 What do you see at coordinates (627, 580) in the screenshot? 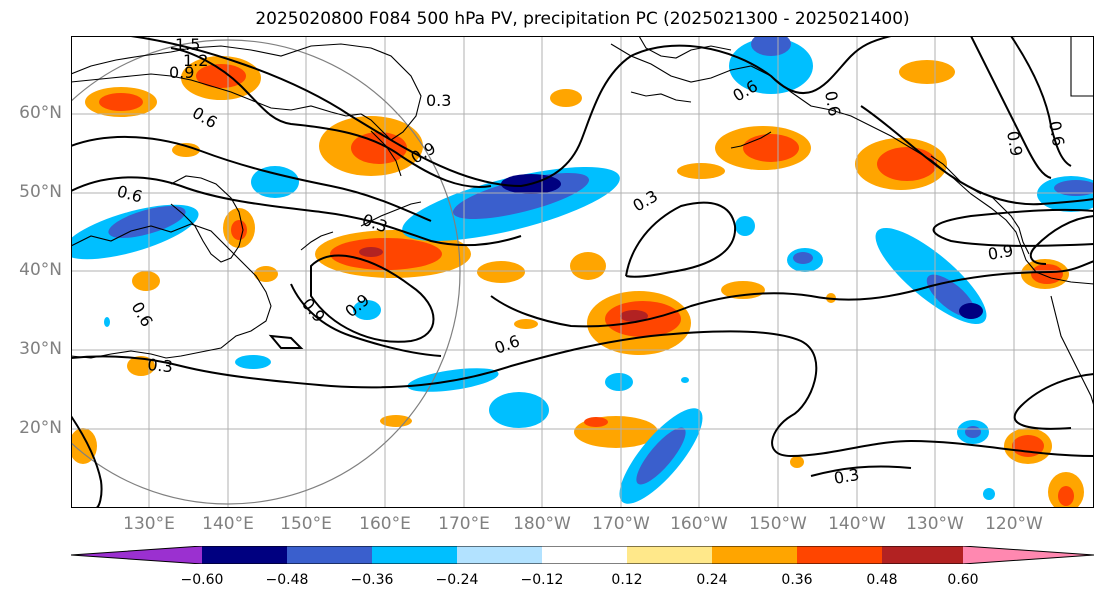
I see `colorbar-tick-label: 0.12` at bounding box center [627, 580].